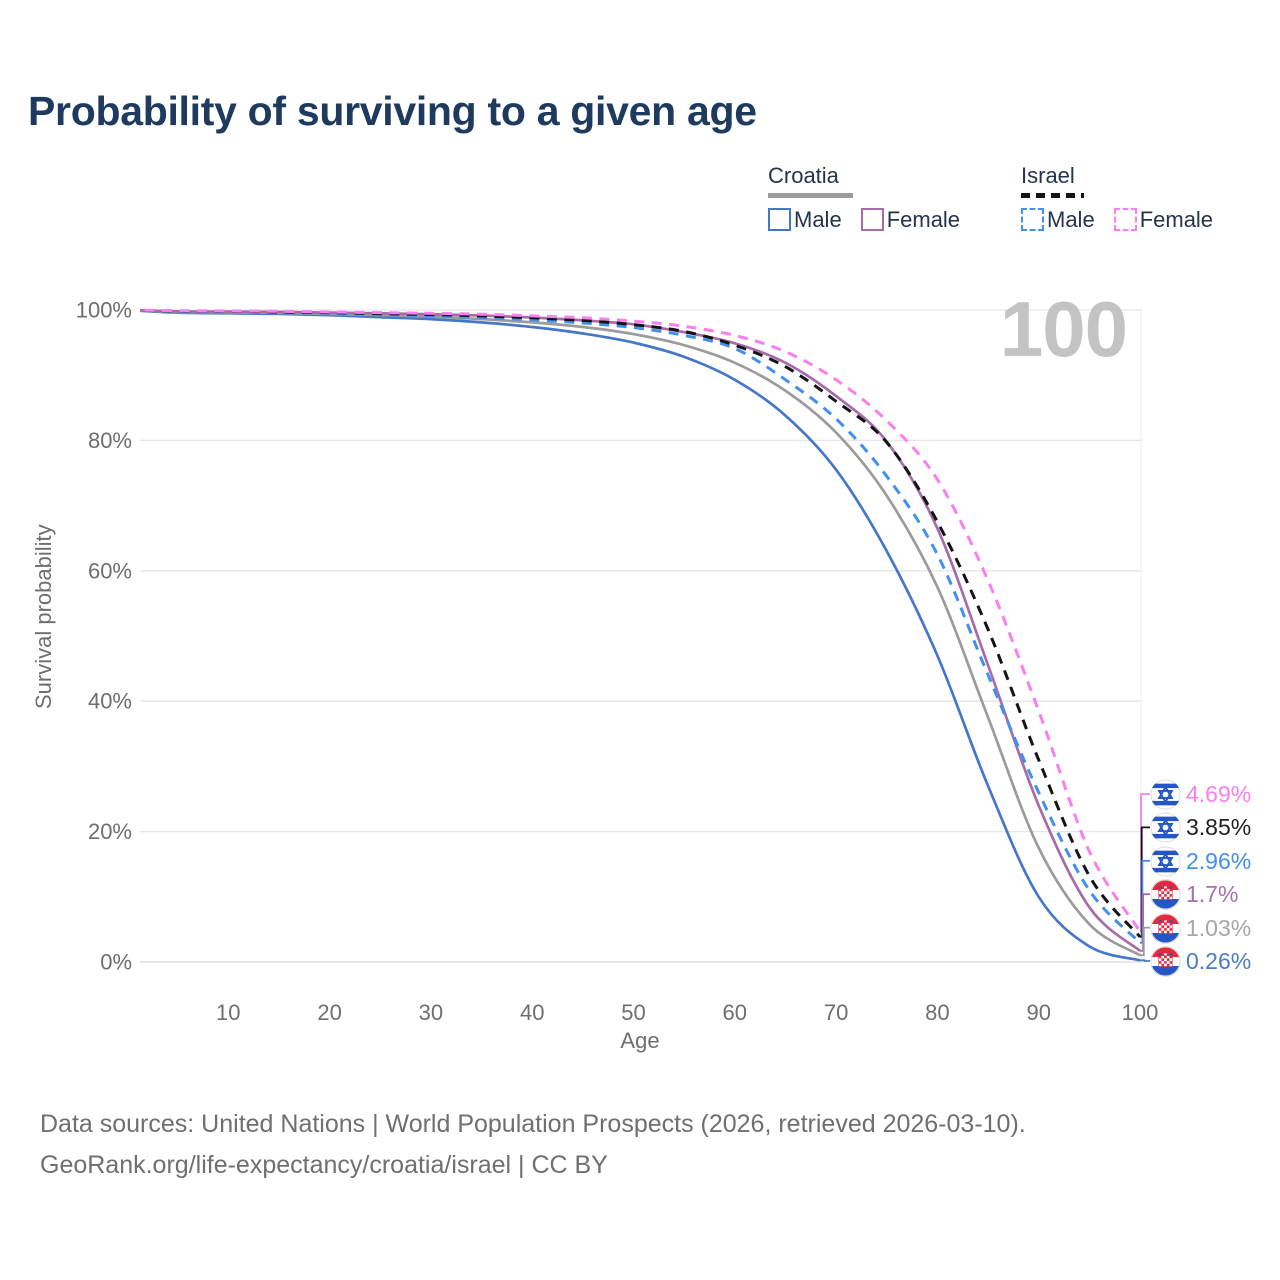 The height and width of the screenshot is (1280, 1280). I want to click on legend-item-israel-male: Male, so click(1058, 220).